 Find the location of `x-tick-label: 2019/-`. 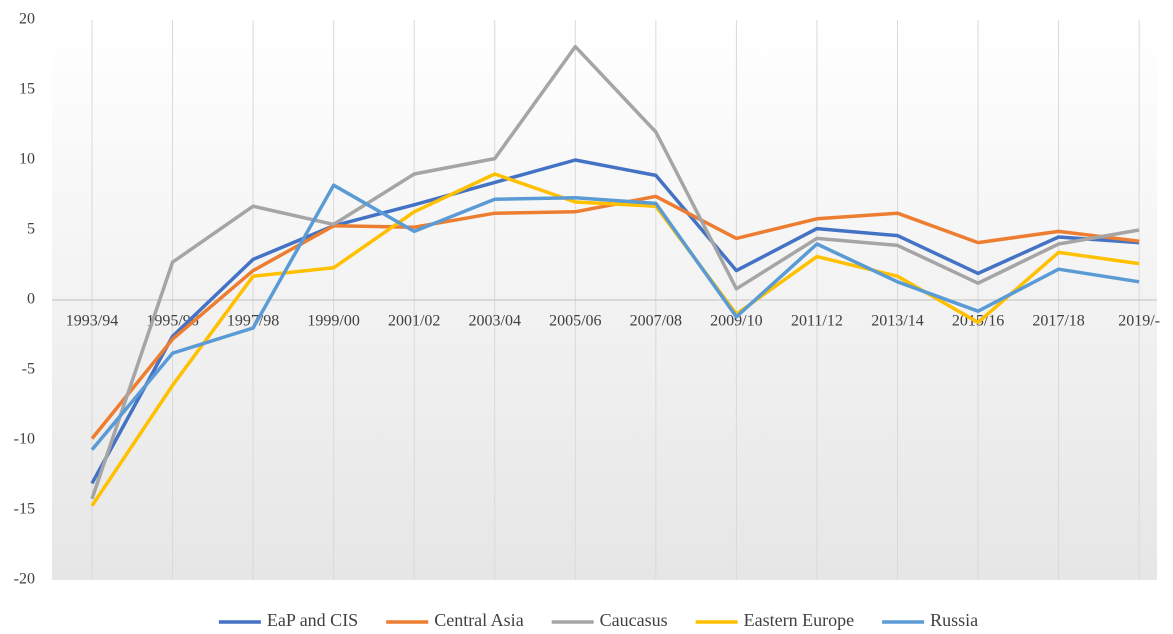

x-tick-label: 2019/- is located at coordinates (1139, 321).